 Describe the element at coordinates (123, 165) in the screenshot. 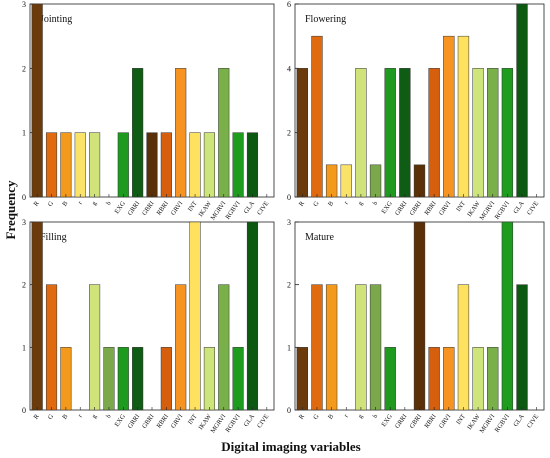

I see `bar-jointing-EXG` at that location.